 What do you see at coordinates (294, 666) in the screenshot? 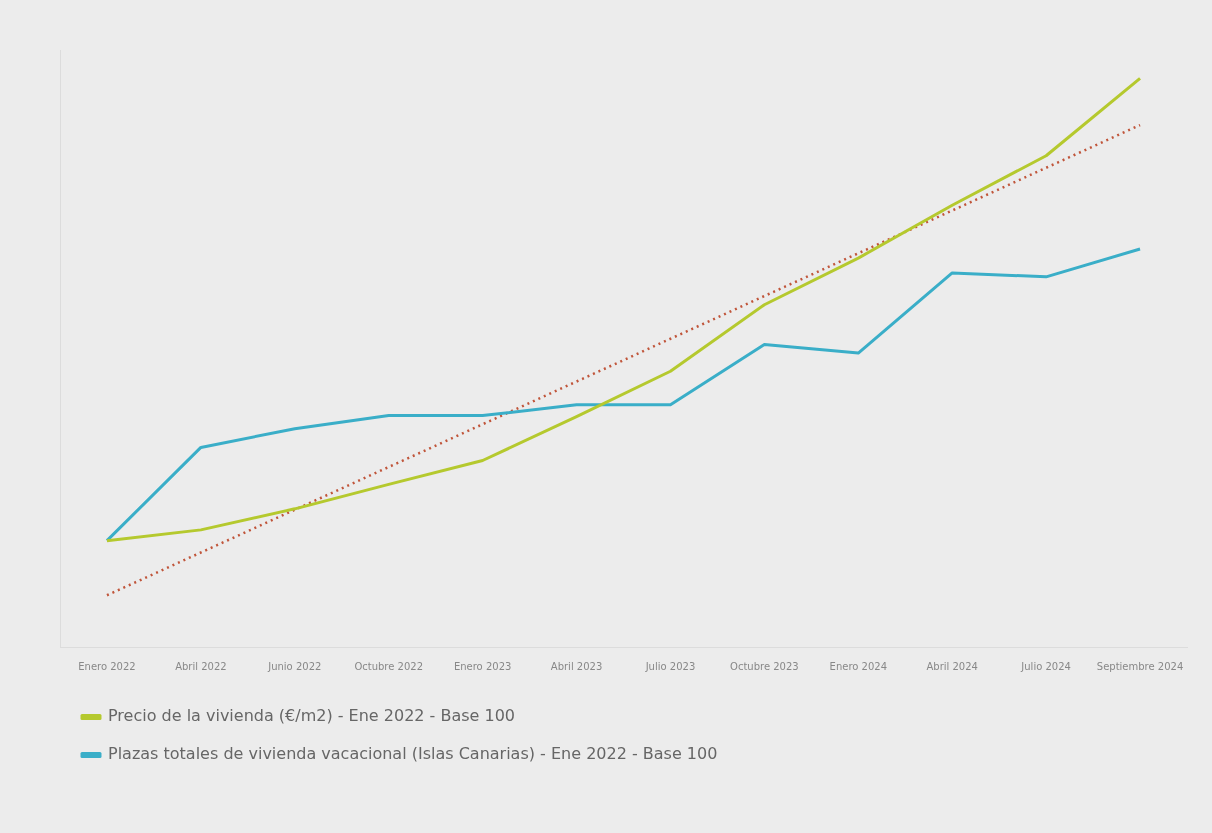
I see `x-tick-label: Junio 2022` at bounding box center [294, 666].